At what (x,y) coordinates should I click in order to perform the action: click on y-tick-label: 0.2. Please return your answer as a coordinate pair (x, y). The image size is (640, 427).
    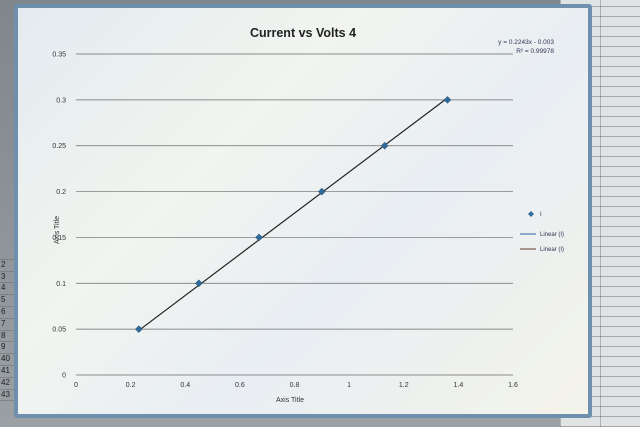
    Looking at the image, I should click on (61, 192).